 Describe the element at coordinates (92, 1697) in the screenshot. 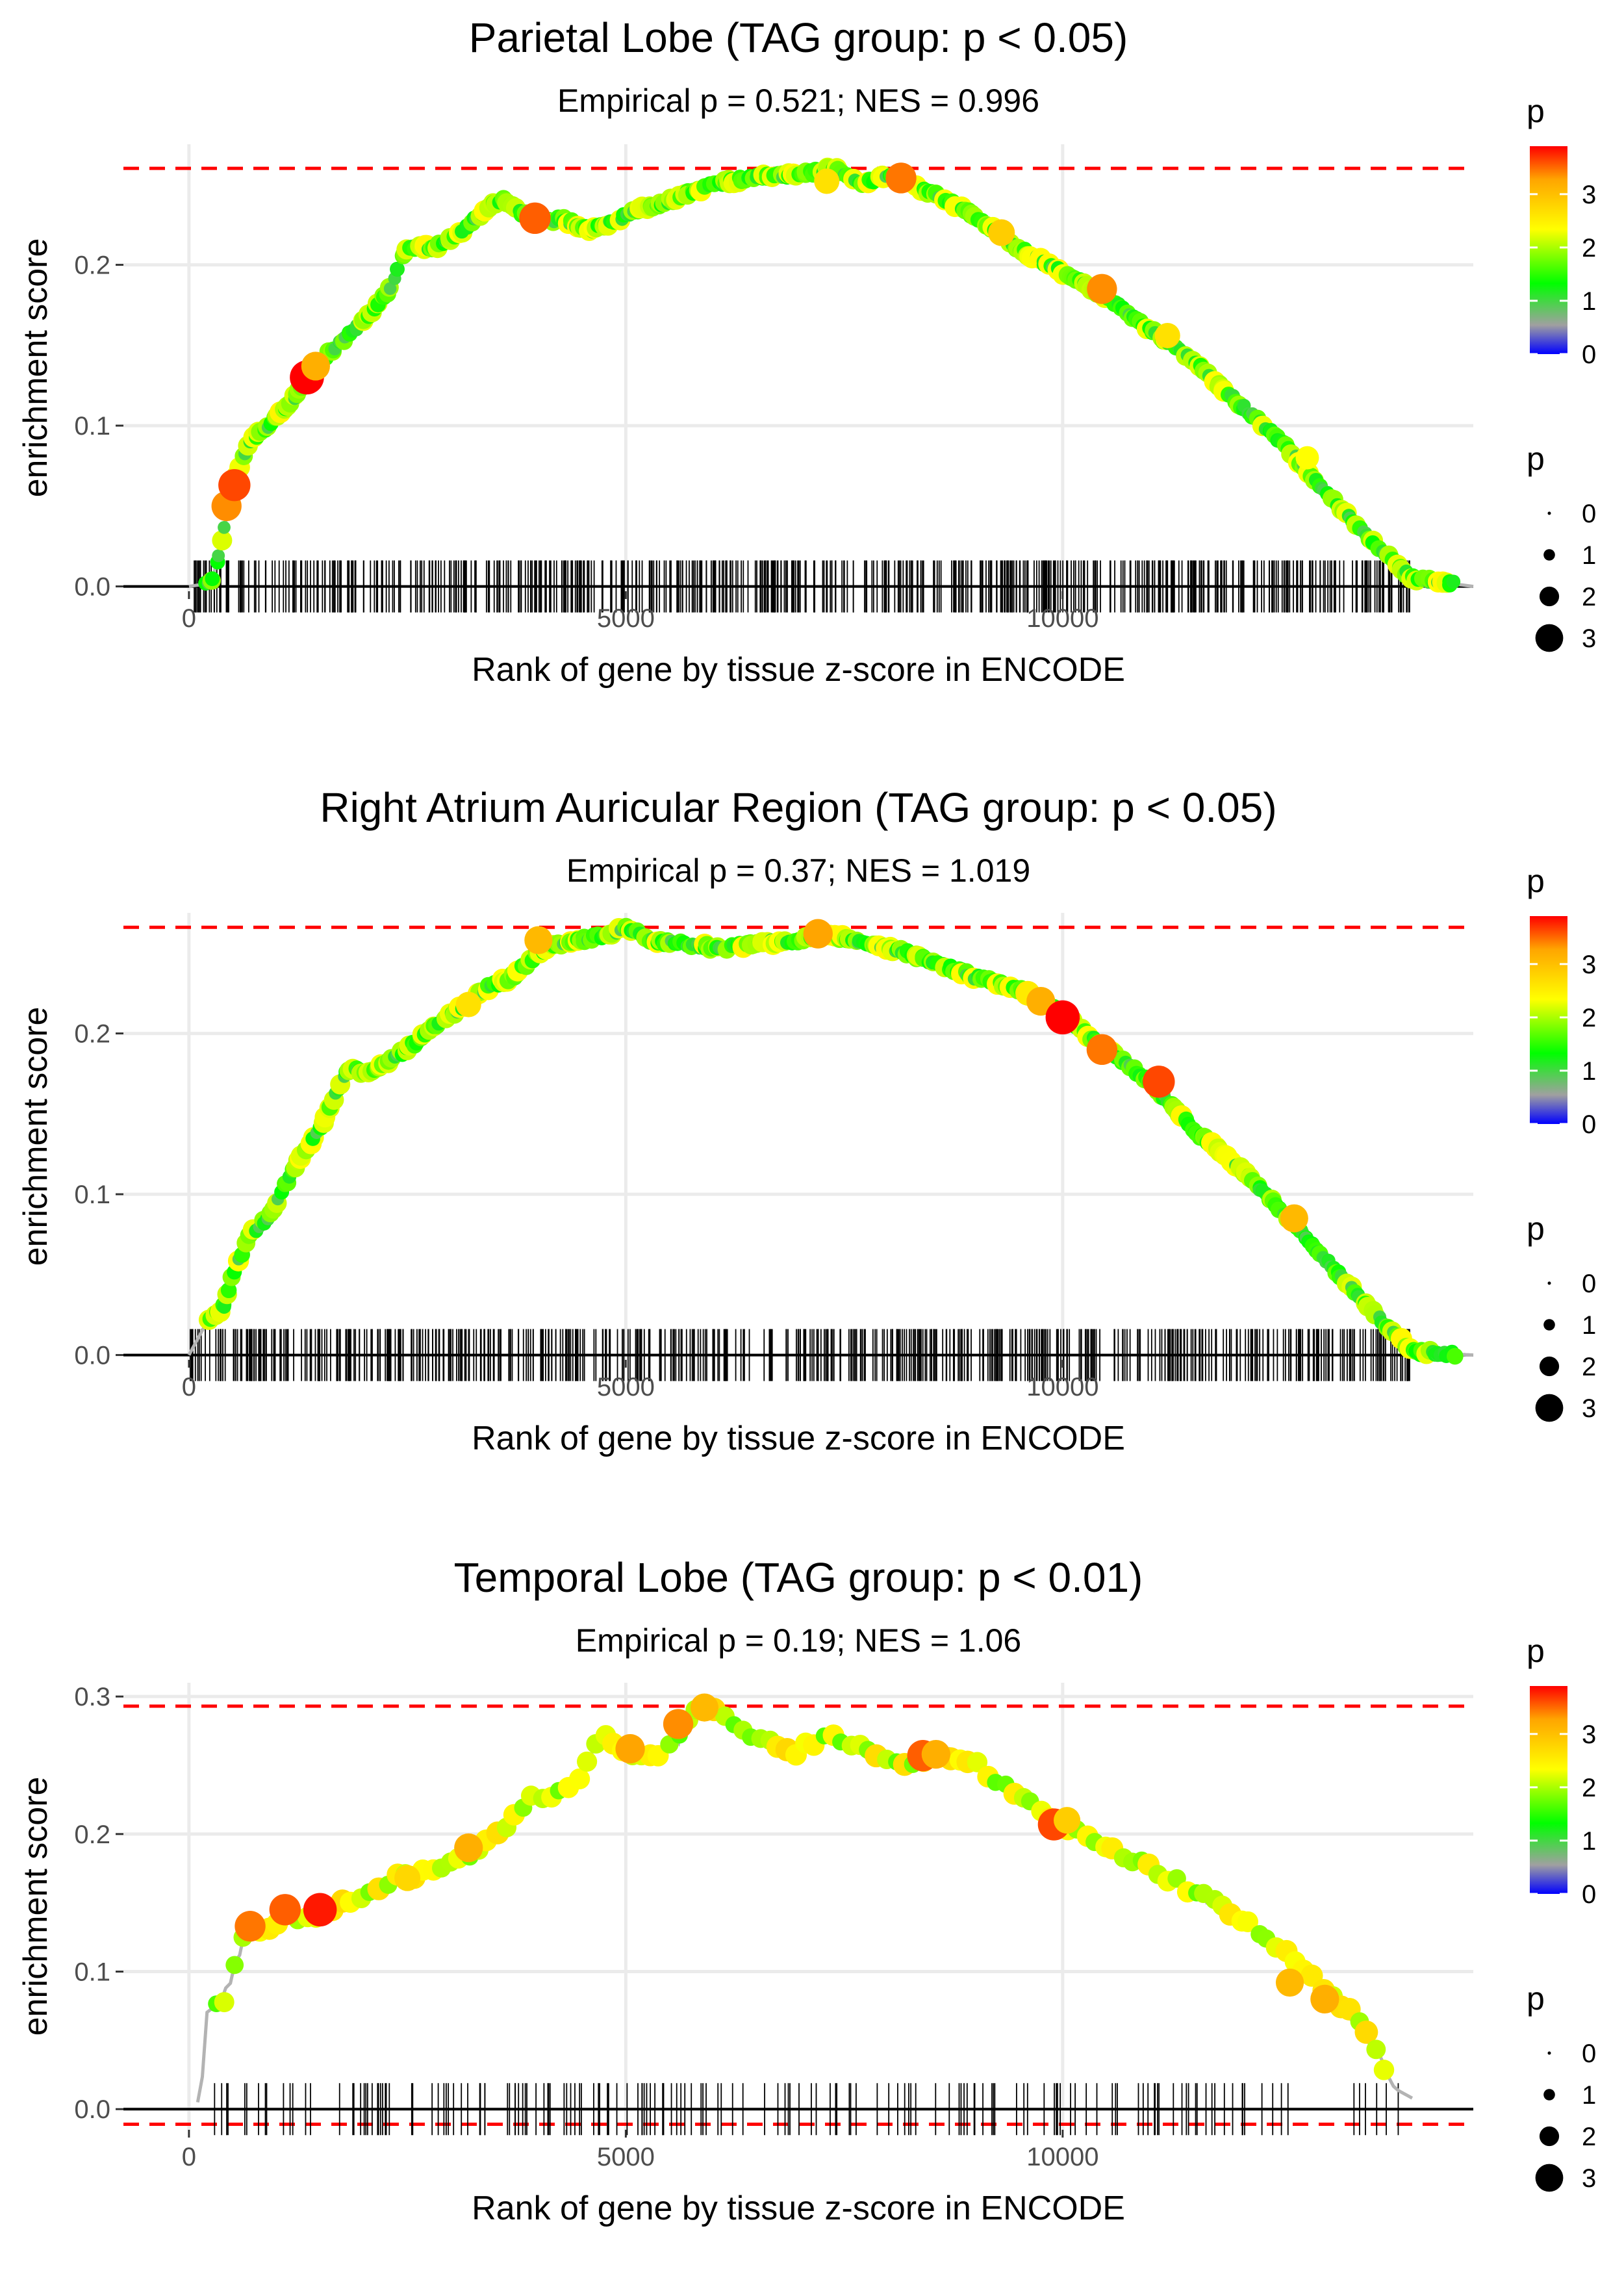

I see `y-tick-label: 0.3` at that location.